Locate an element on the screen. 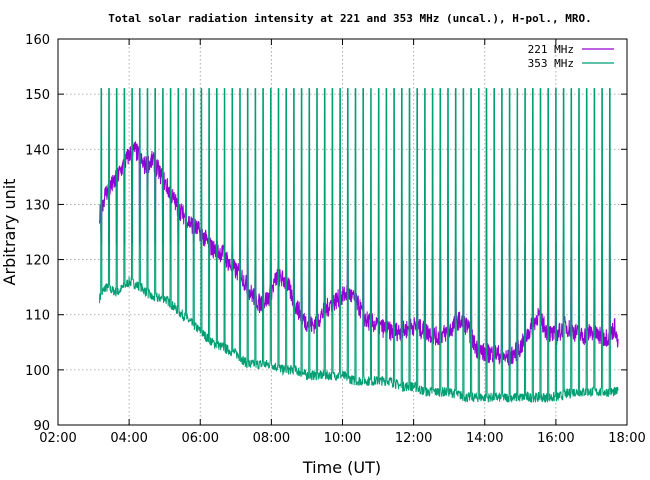 This screenshot has height=480, width=650. x-tick-label: 16:00 is located at coordinates (555, 438).